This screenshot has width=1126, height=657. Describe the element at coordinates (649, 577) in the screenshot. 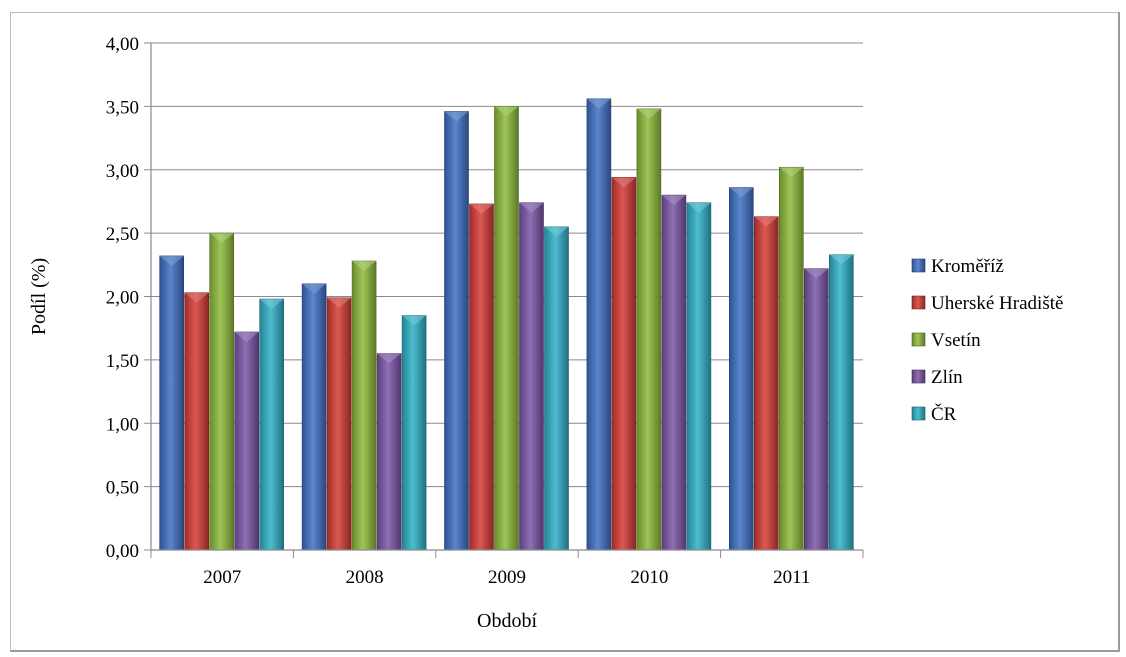

I see `x-tick-label: 2010` at that location.